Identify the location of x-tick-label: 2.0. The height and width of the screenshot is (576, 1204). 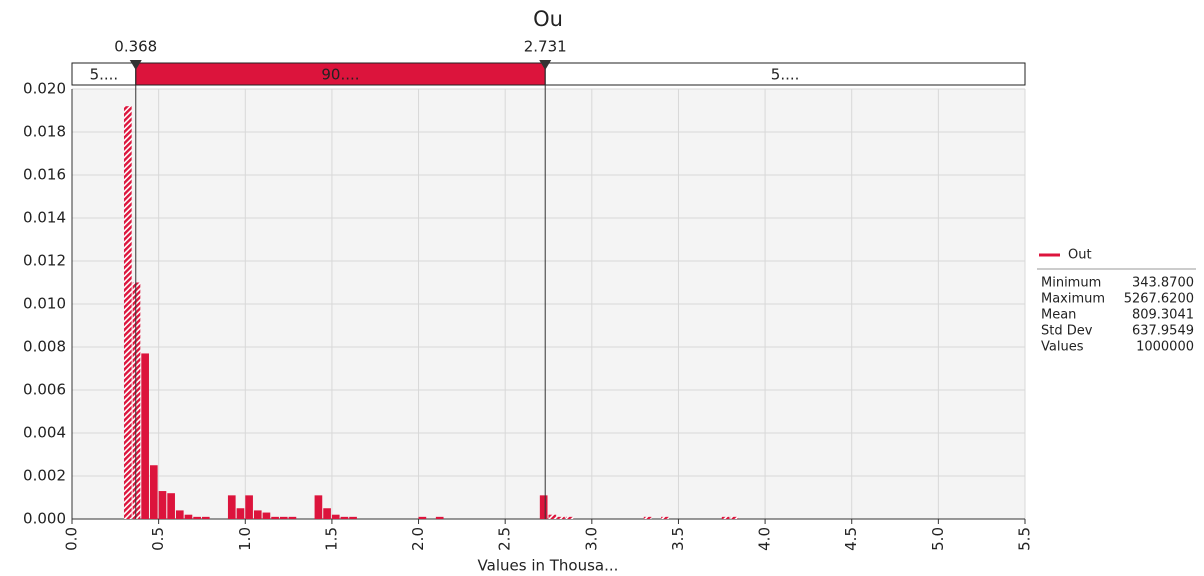
(418, 539).